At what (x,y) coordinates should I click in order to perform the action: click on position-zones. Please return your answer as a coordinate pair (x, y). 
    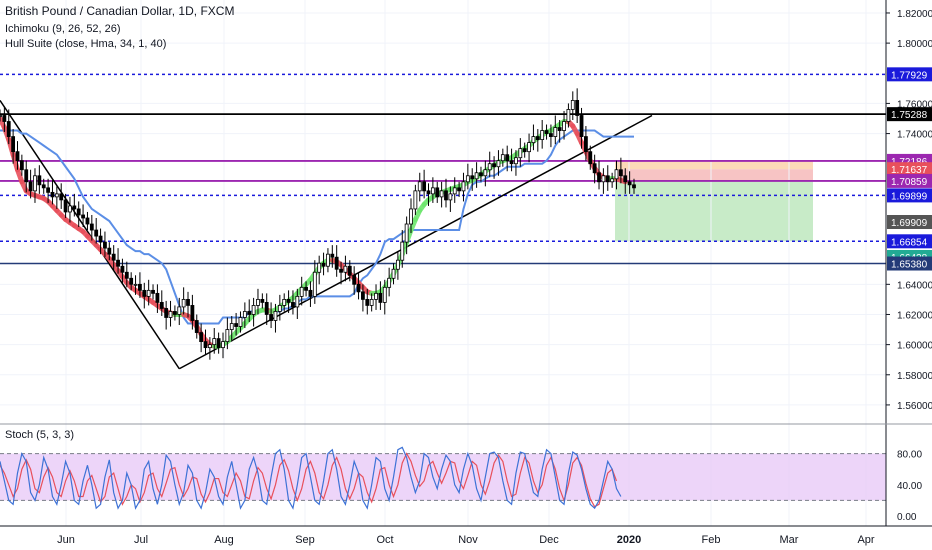
    Looking at the image, I should click on (714, 201).